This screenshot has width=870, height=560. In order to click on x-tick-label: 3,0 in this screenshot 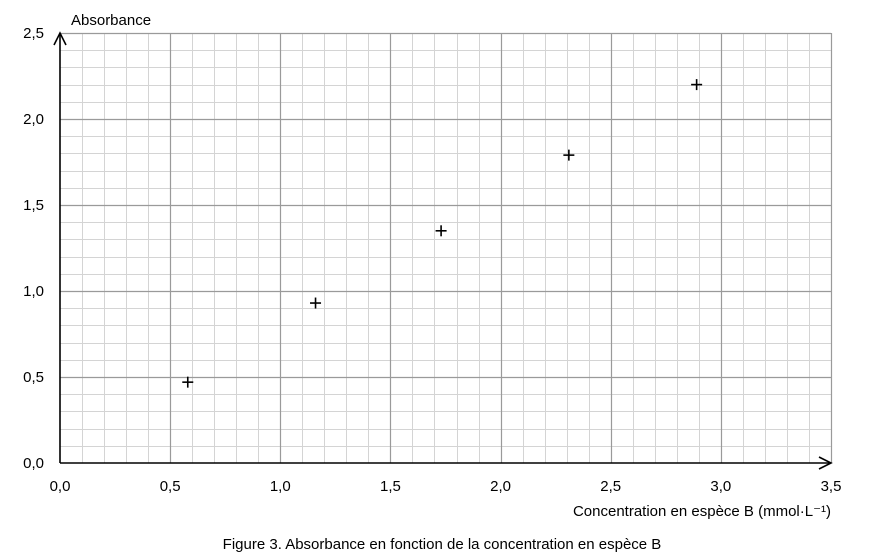, I will do `click(720, 486)`.